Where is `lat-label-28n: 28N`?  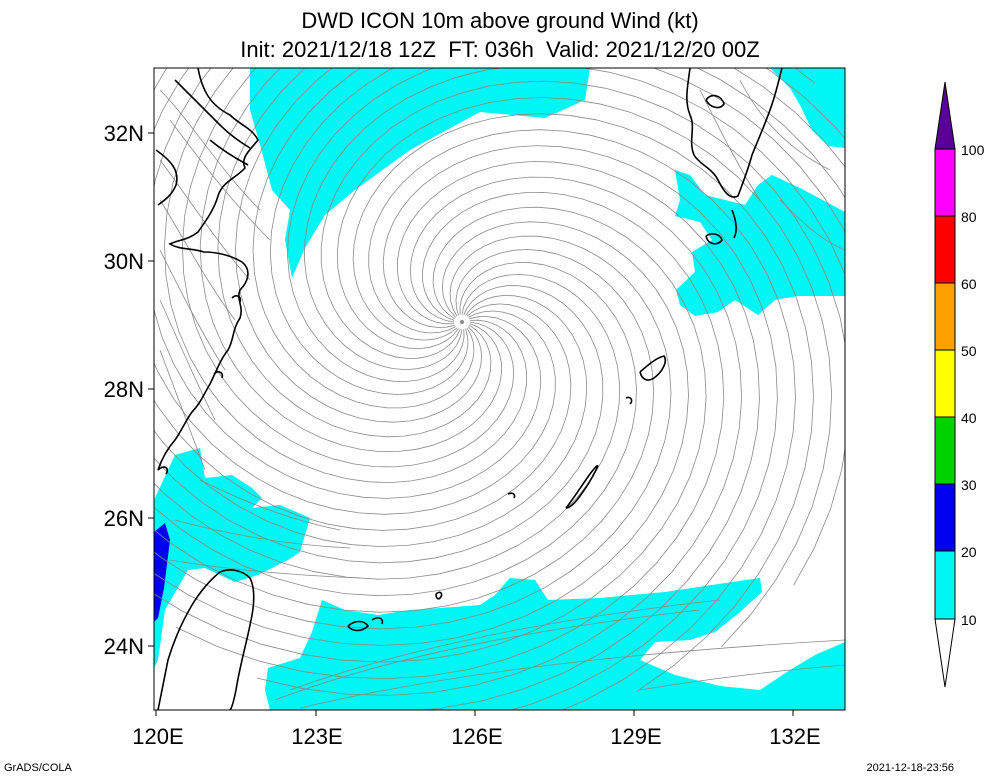 lat-label-28n: 28N is located at coordinates (124, 389).